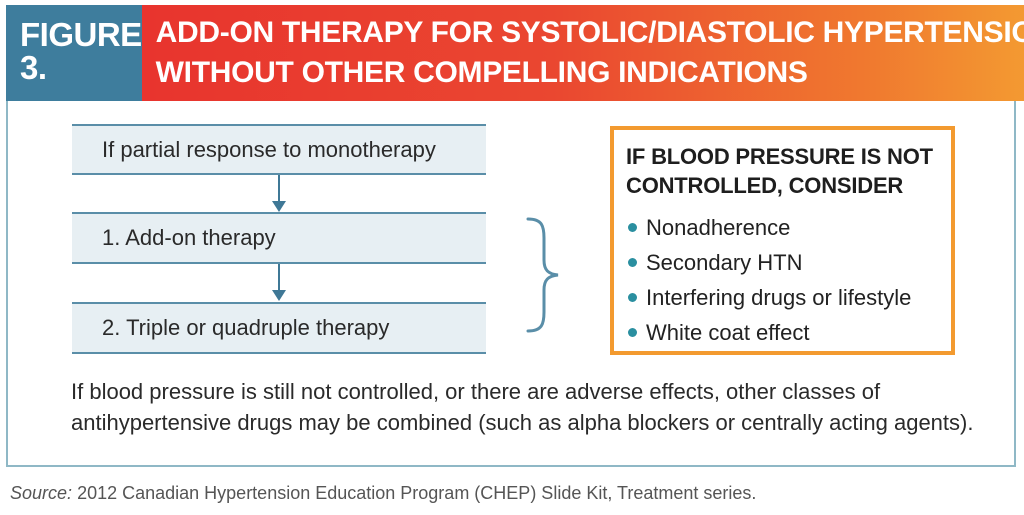 The image size is (1024, 515). What do you see at coordinates (41, 493) in the screenshot?
I see `source-label: Source:` at bounding box center [41, 493].